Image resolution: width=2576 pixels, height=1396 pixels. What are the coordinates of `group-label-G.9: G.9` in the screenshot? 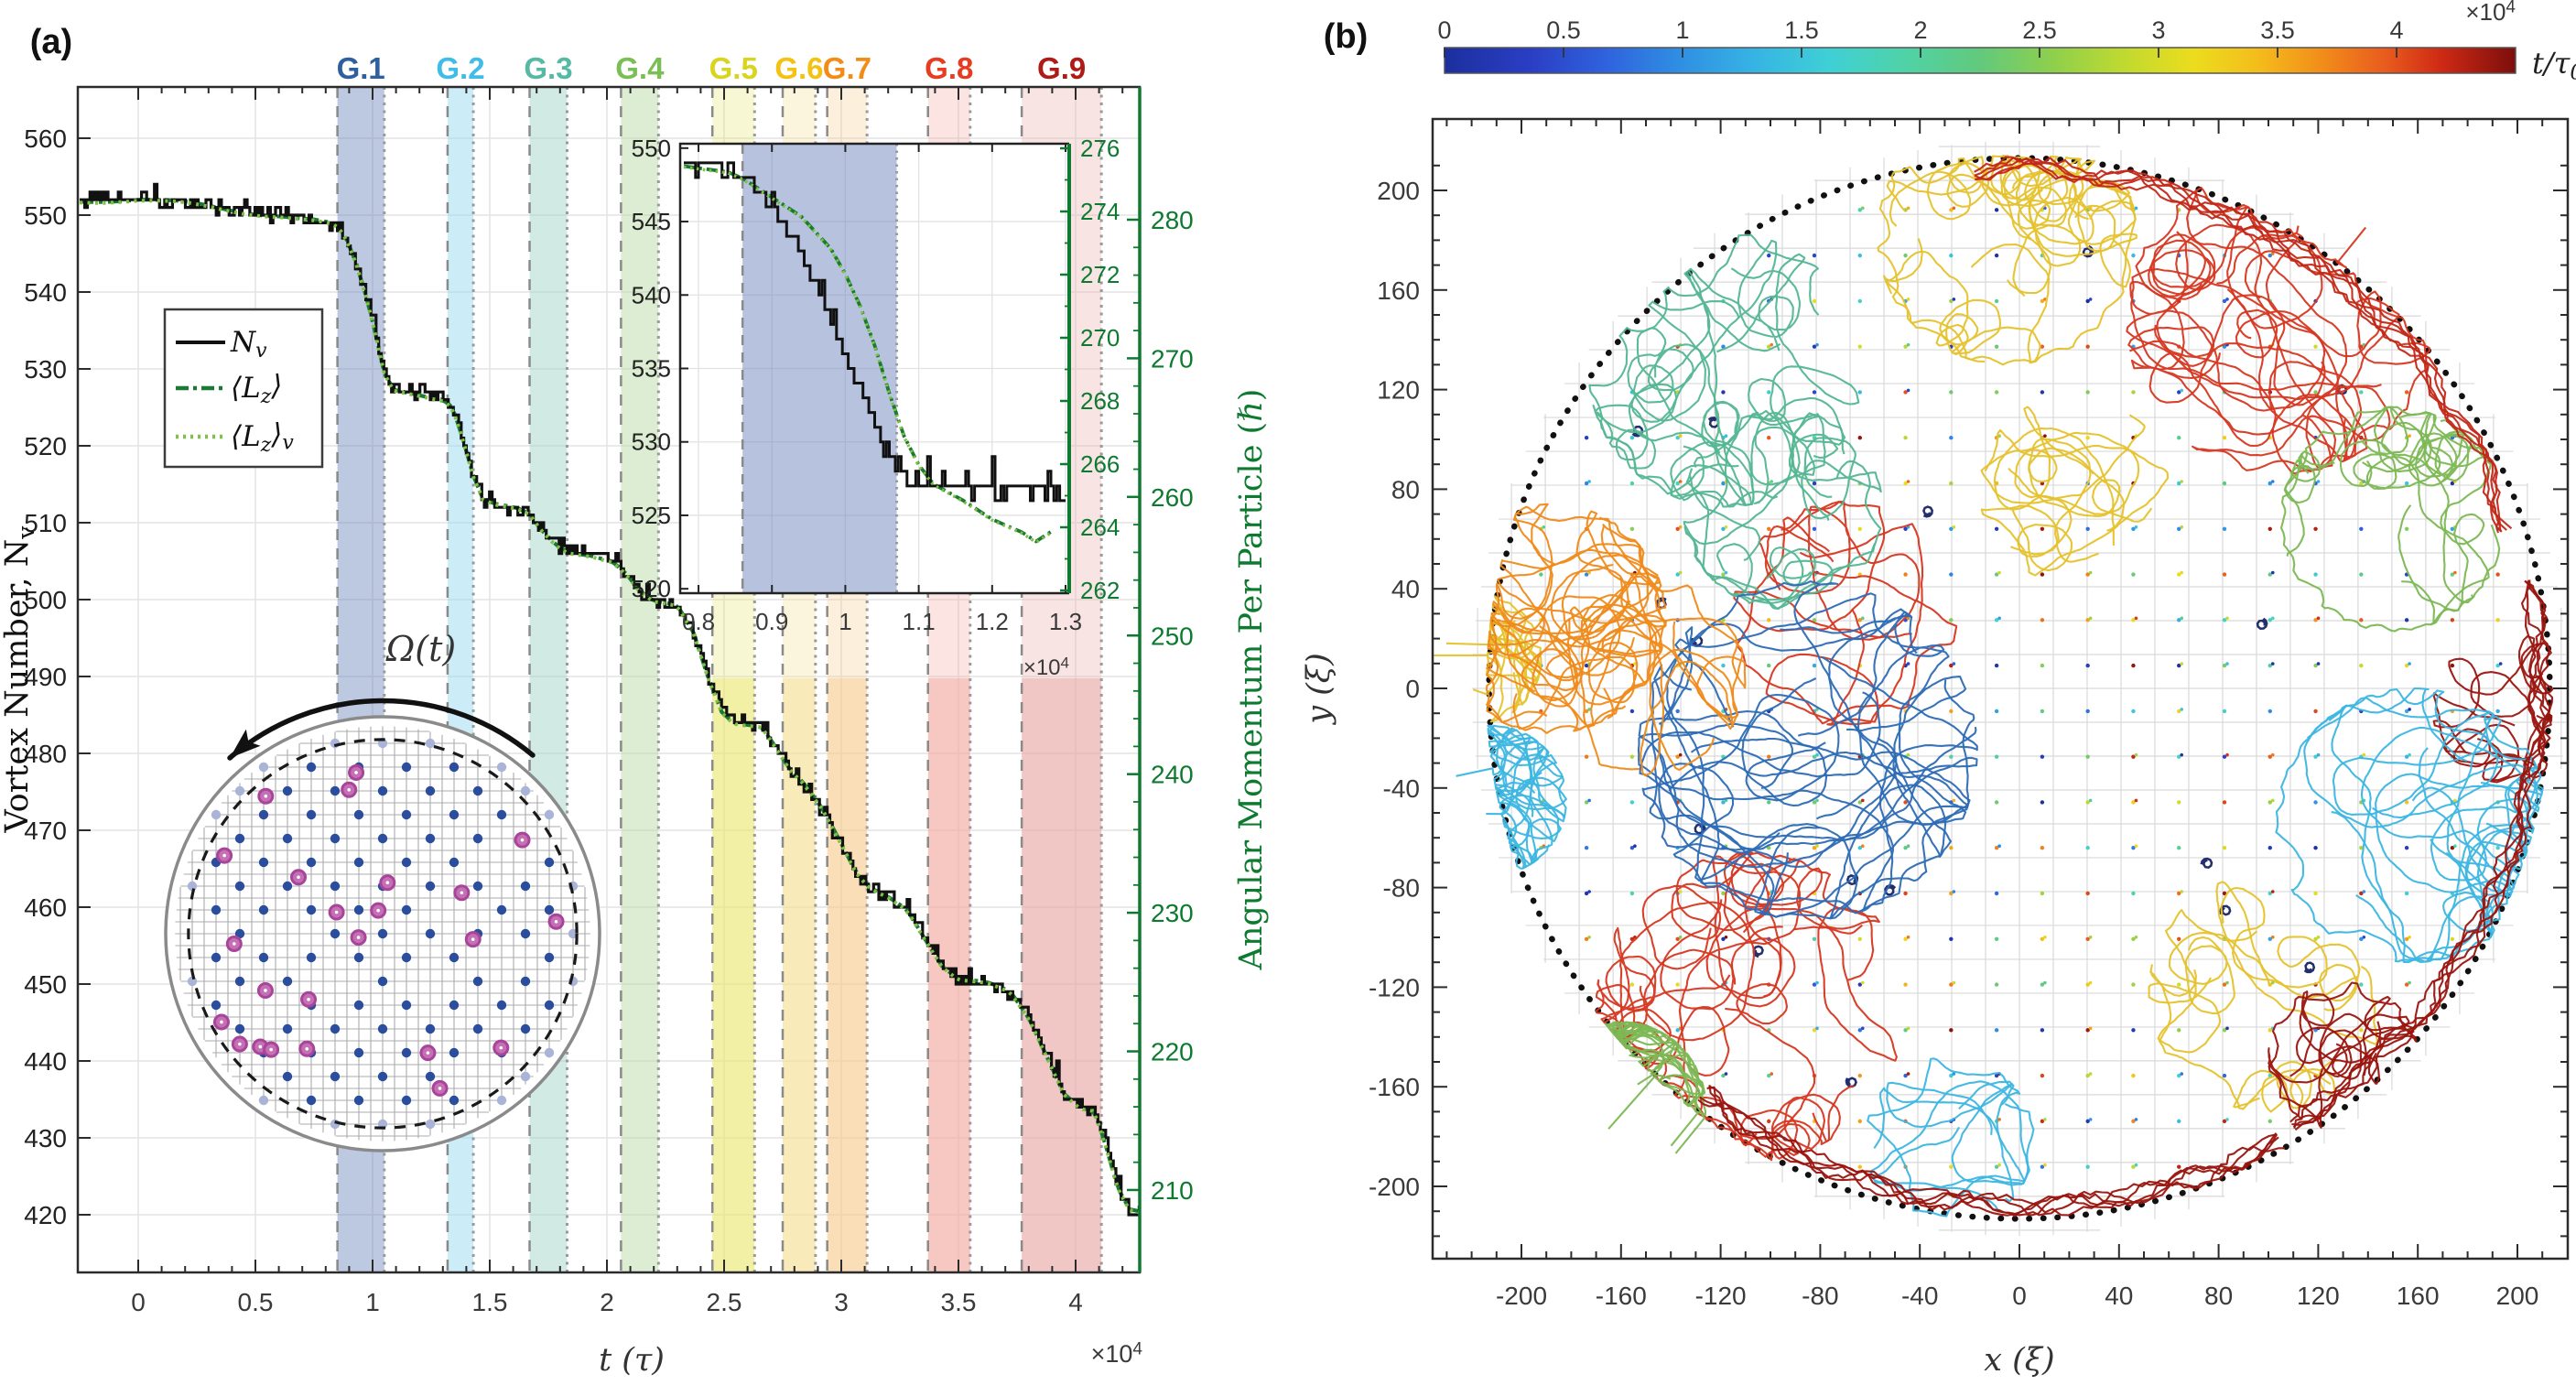 It's located at (1062, 68).